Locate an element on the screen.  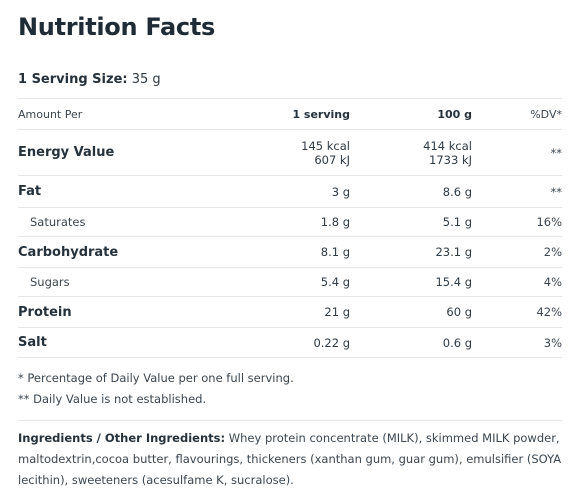
serving-value: 0.22 g is located at coordinates (331, 342).